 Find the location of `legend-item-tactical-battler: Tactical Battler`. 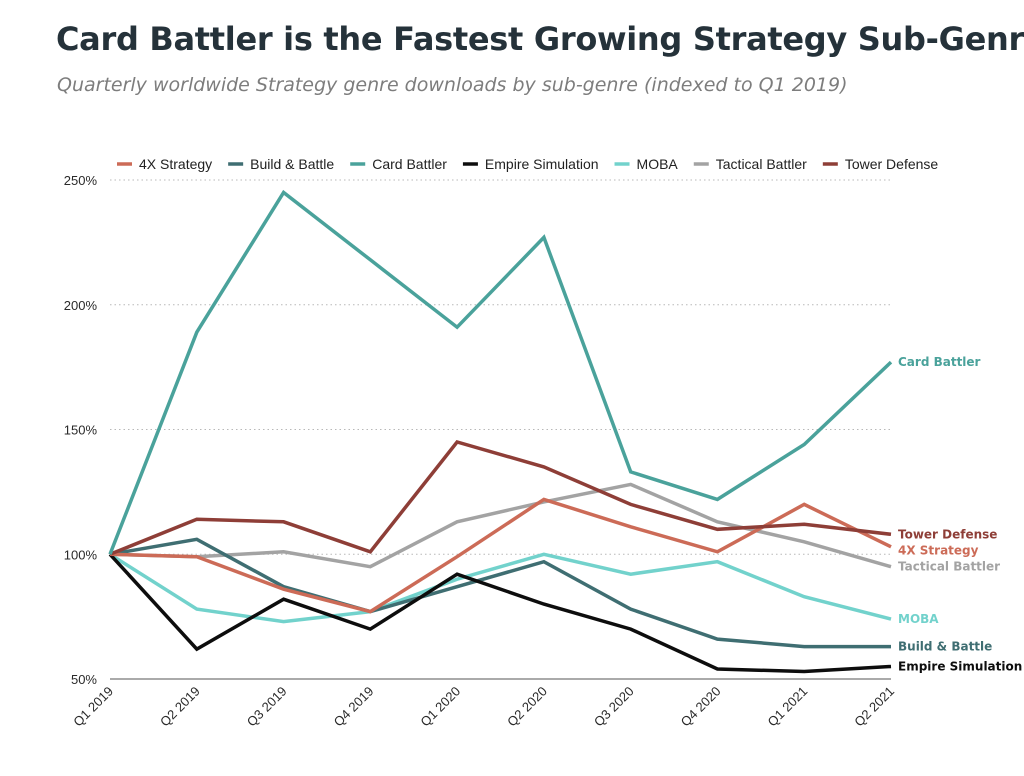

legend-item-tactical-battler: Tactical Battler is located at coordinates (750, 164).